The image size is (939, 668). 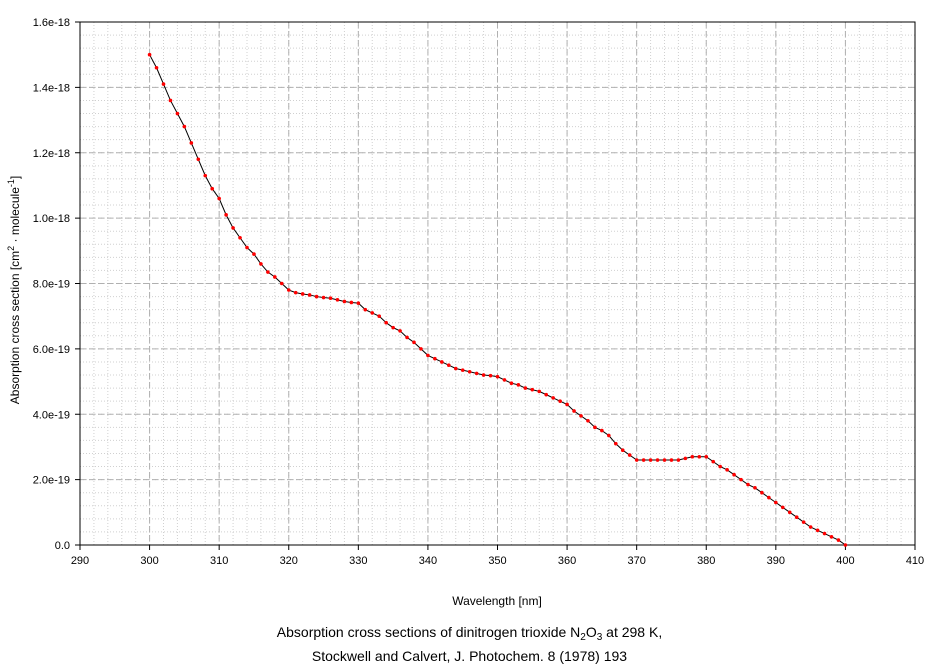 I want to click on x-tick-label: 350, so click(x=497, y=561).